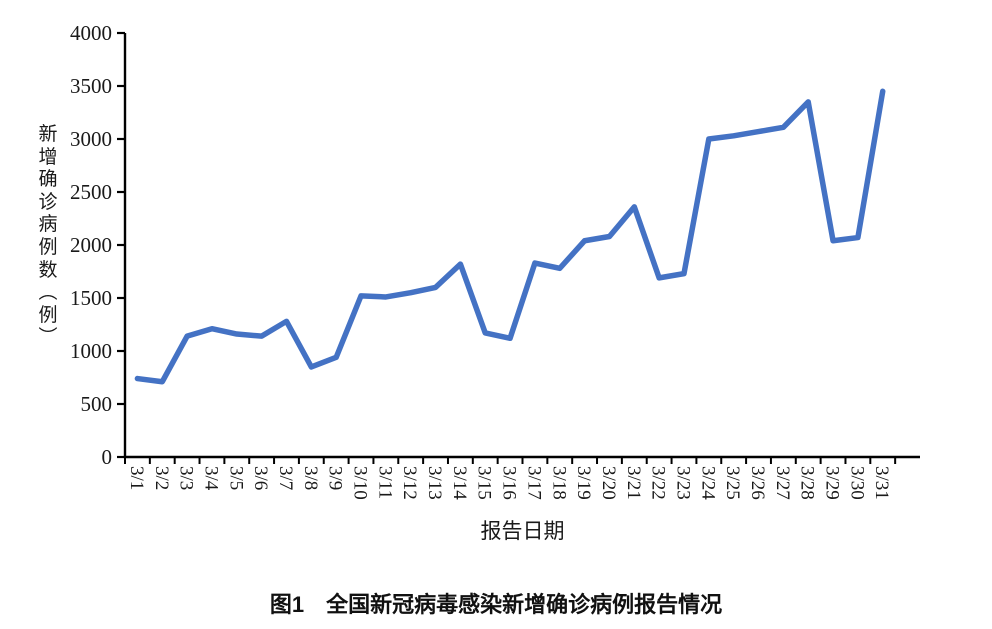  I want to click on x-tick-label: 3/1, so click(136, 478).